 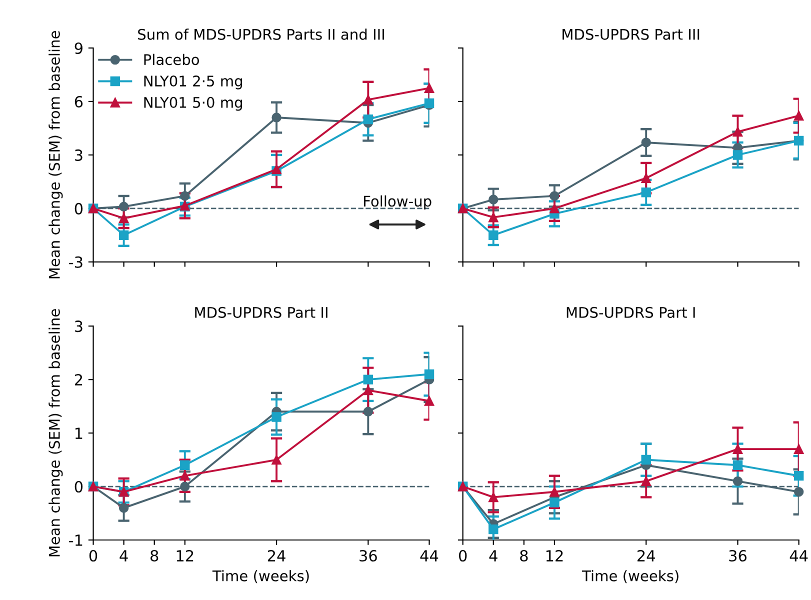 I want to click on chart-title: MDS-UPDRS Part I, so click(x=630, y=312).